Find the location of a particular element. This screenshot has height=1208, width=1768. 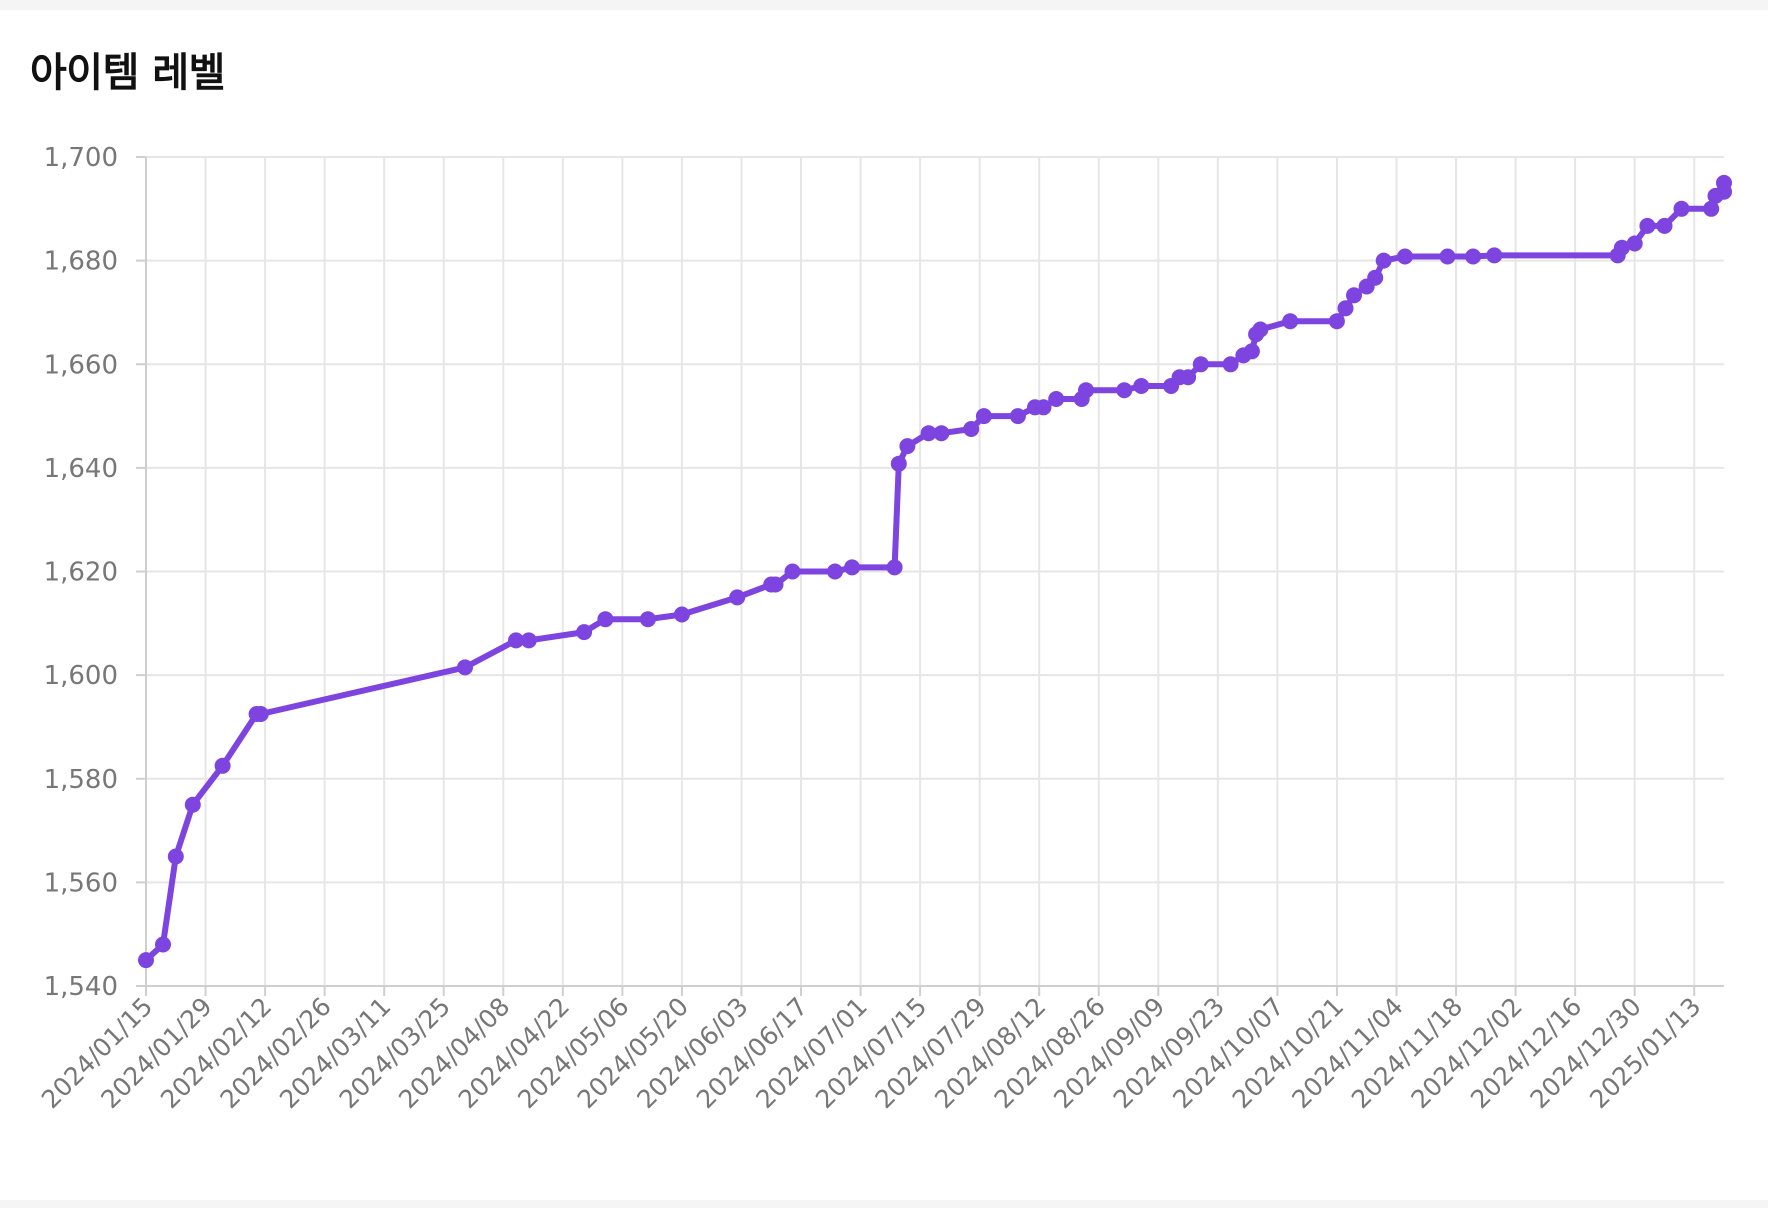

y-tick-label: 1,660 is located at coordinates (81, 365).